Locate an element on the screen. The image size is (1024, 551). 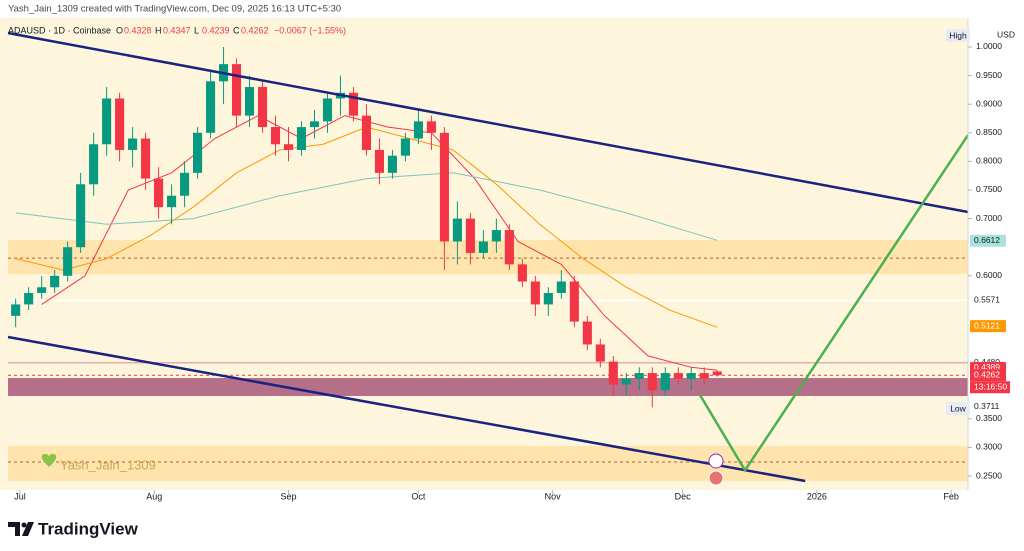
moving-average is located at coordinates (366, 206).